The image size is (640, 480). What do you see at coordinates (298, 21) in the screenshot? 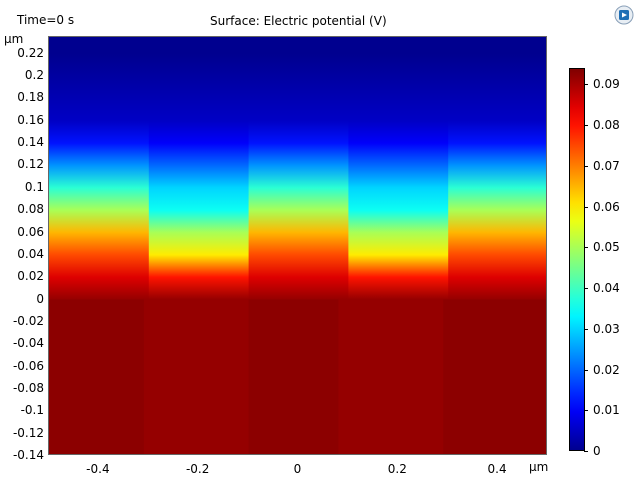
I see `plot-title: Surface: Electric potential (V)` at bounding box center [298, 21].